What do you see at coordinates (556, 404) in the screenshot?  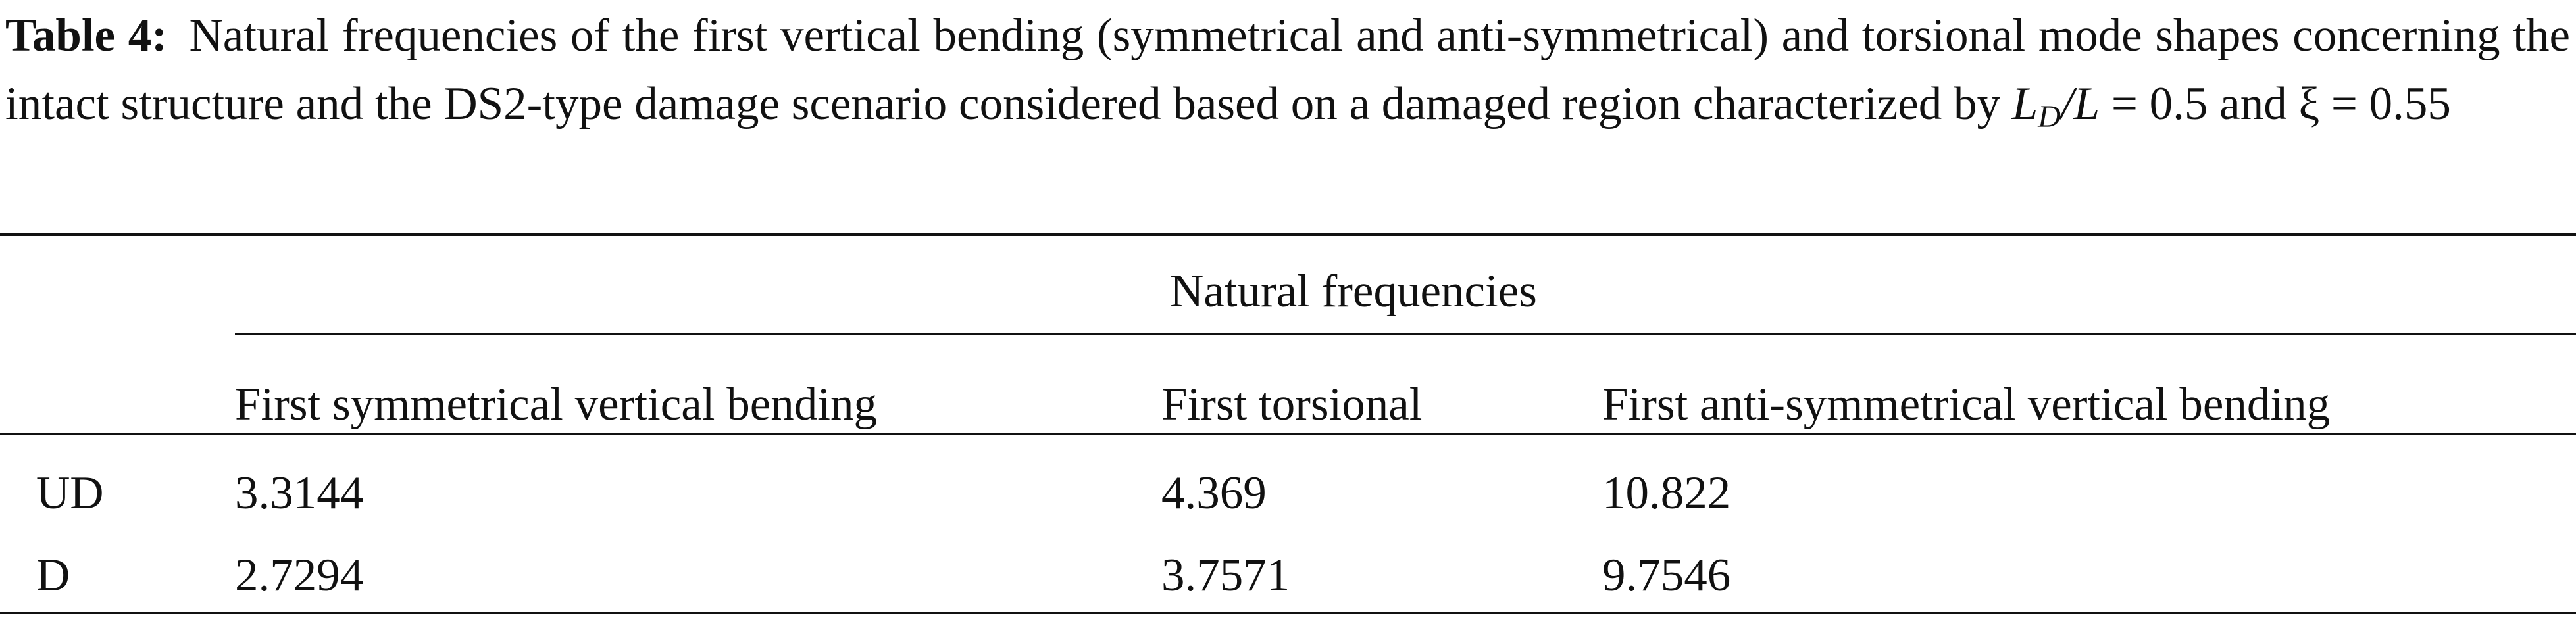 I see `column-header: First symmetrical vertical bending` at bounding box center [556, 404].